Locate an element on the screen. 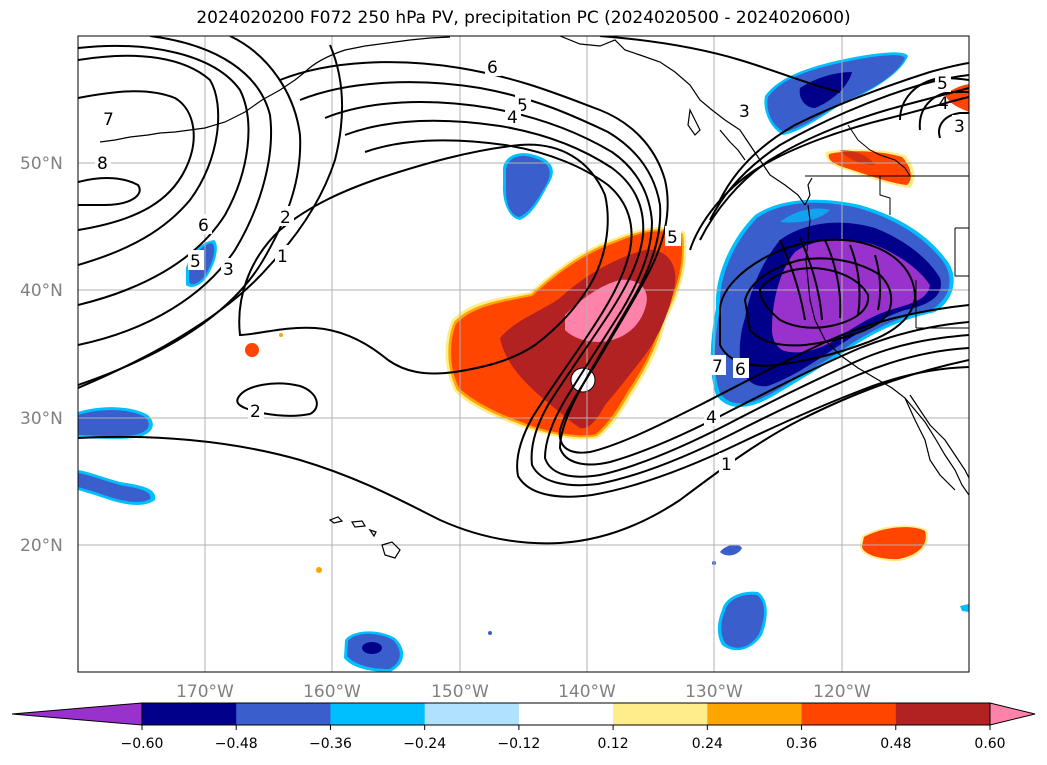  longitude-labels: 170°W 160°W 150°W 140°W 130°W 120°W is located at coordinates (523, 692).